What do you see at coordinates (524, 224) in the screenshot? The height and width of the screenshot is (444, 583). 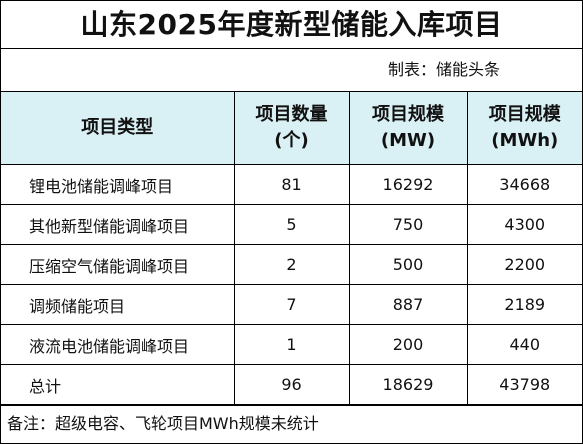 I see `cell-mwh: 4300` at bounding box center [524, 224].